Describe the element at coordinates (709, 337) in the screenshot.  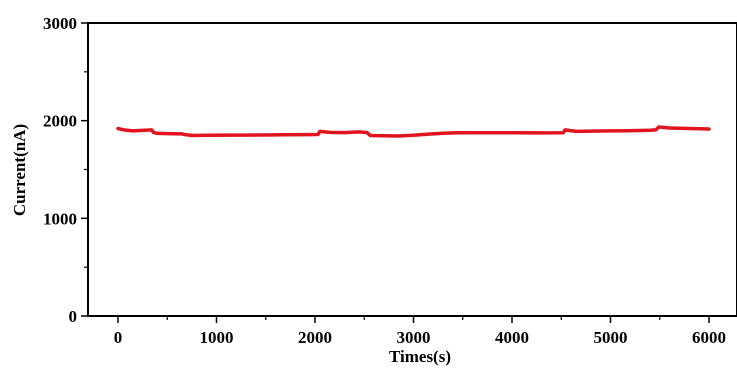
I see `x-tick-label: 6000` at that location.